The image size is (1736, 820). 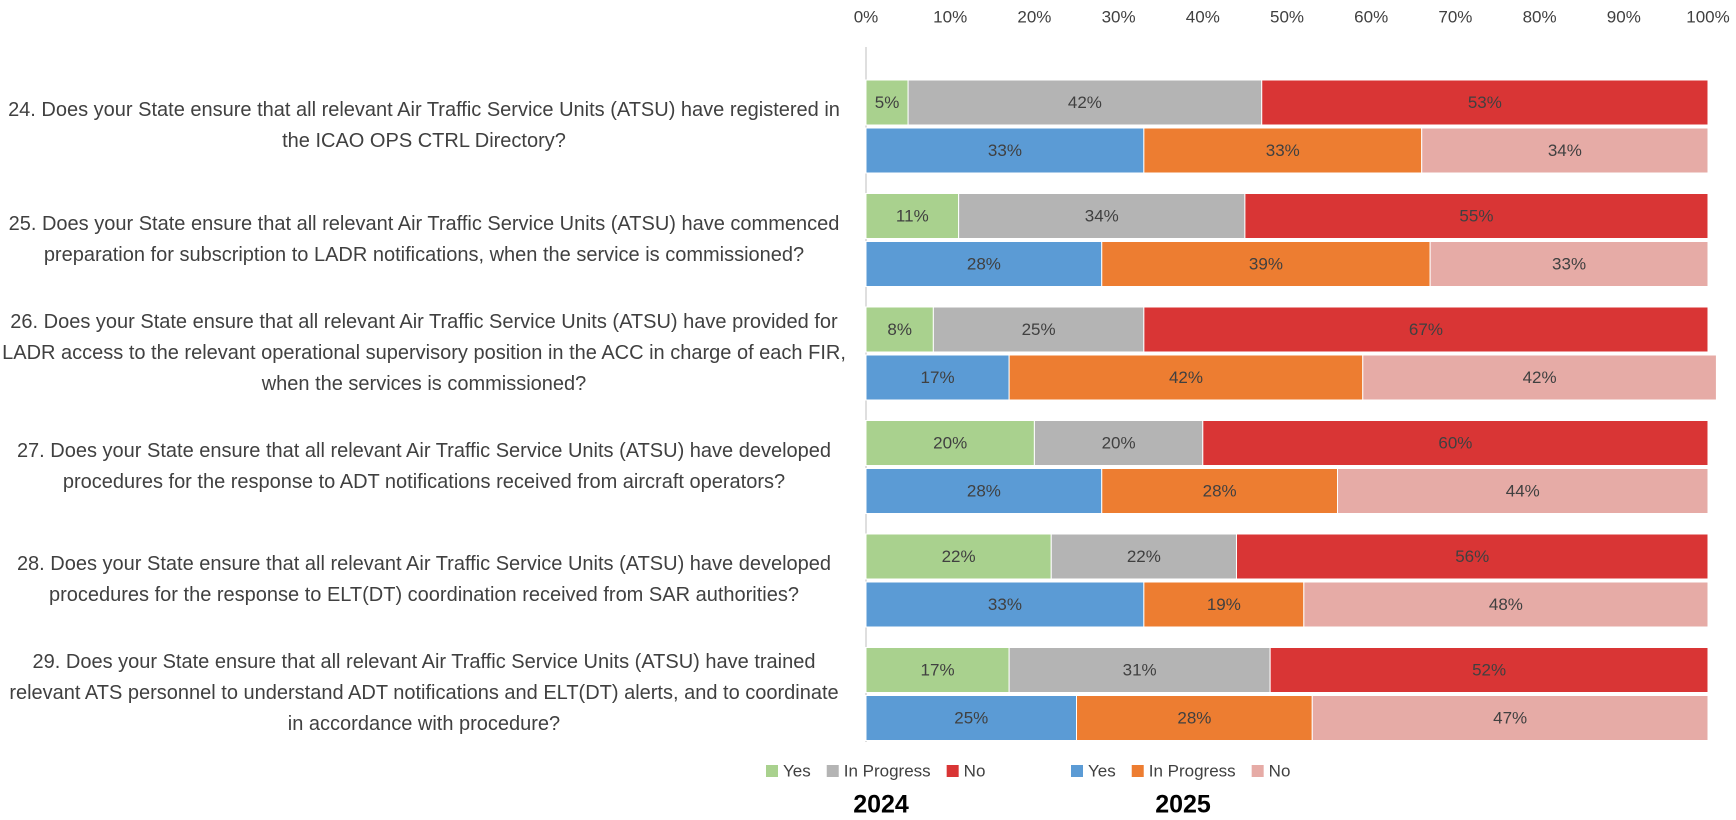 What do you see at coordinates (1183, 805) in the screenshot?
I see `group-label: 2025` at bounding box center [1183, 805].